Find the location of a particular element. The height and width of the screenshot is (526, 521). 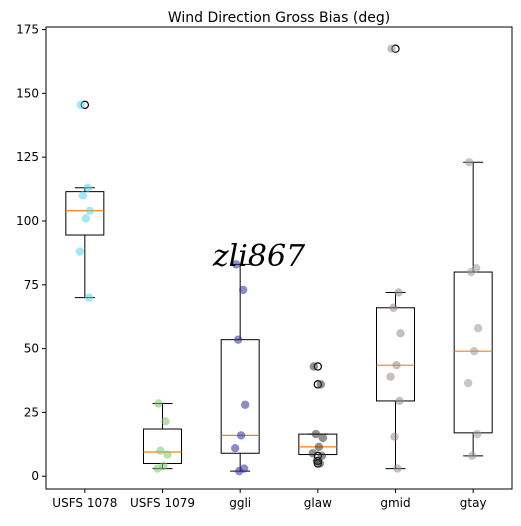

y-tick-label: 125 is located at coordinates (27, 157).